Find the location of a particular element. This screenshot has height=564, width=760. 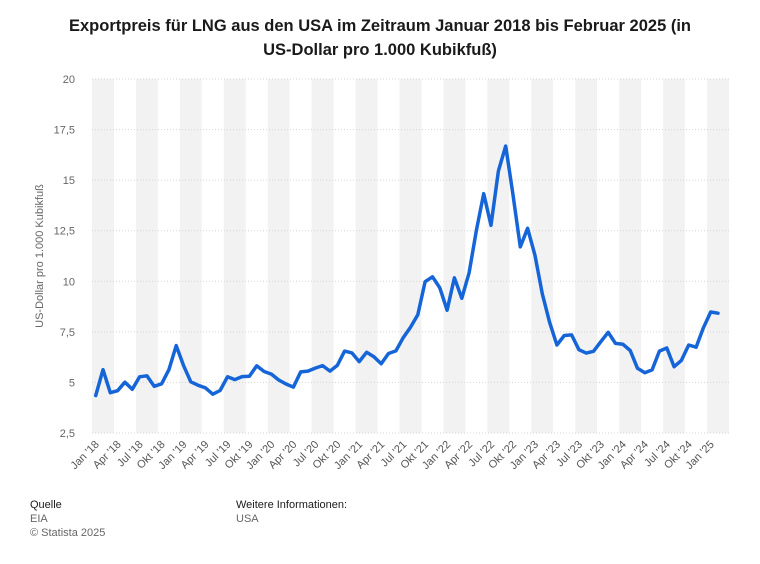

source-block: Quelle EIA © Statista 2025 is located at coordinates (67, 519).